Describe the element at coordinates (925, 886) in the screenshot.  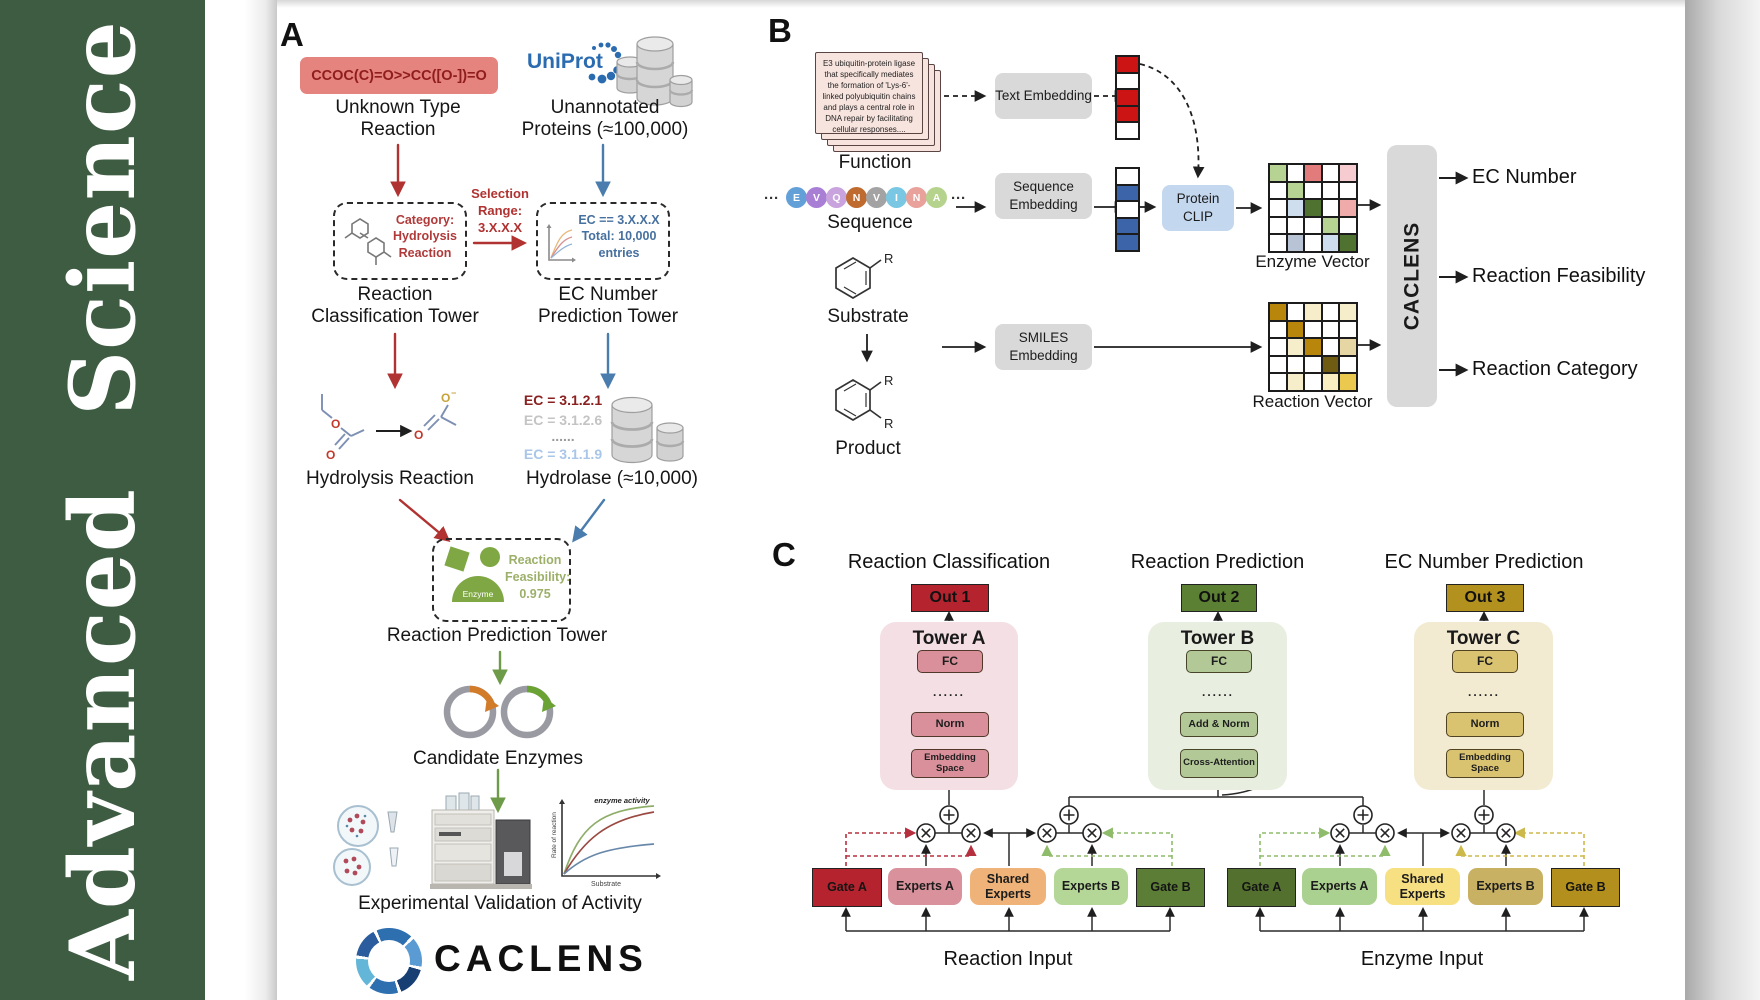
I see `reaction-experts-a-box: Experts A` at that location.